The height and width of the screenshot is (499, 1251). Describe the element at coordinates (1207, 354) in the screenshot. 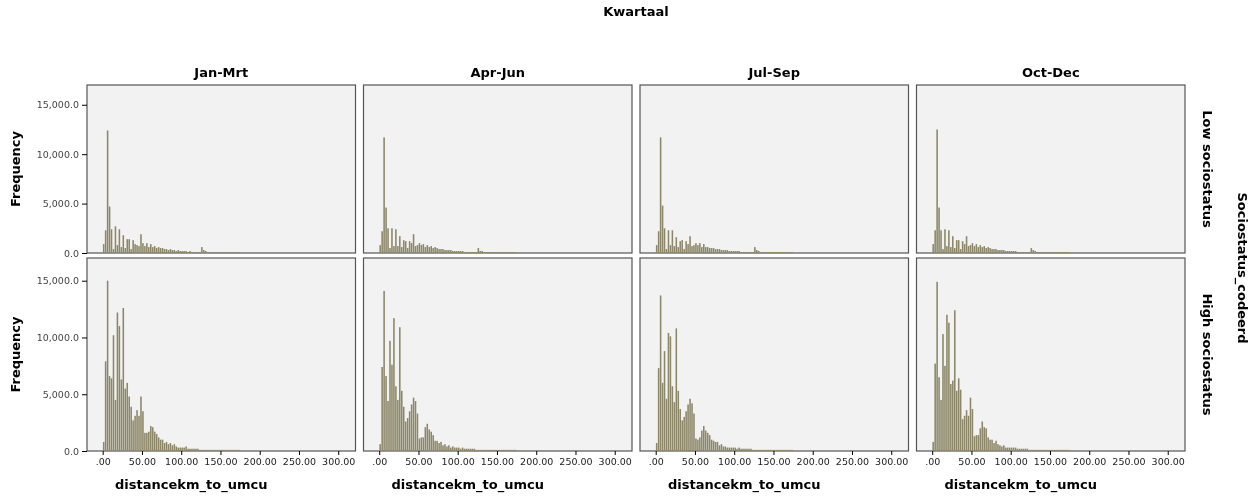

I see `y2-axis-title: High sociostatus` at that location.